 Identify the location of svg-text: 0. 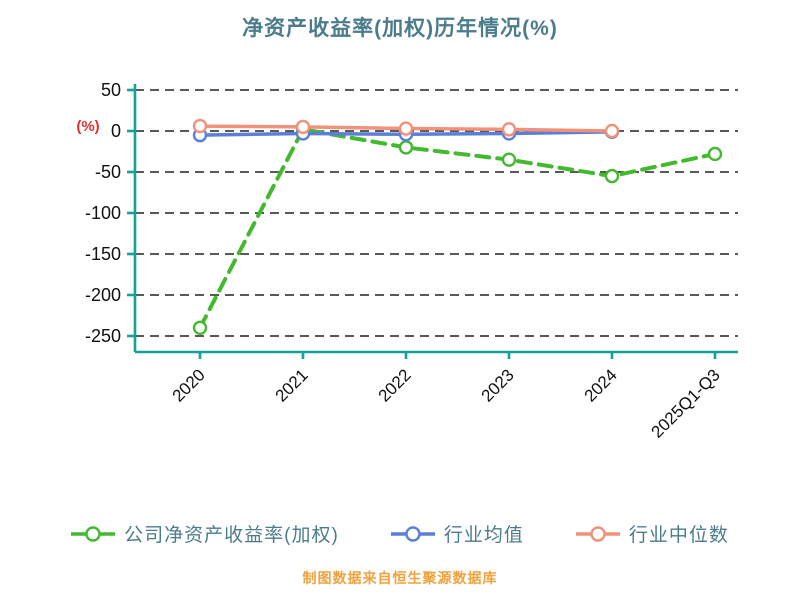
(116, 131).